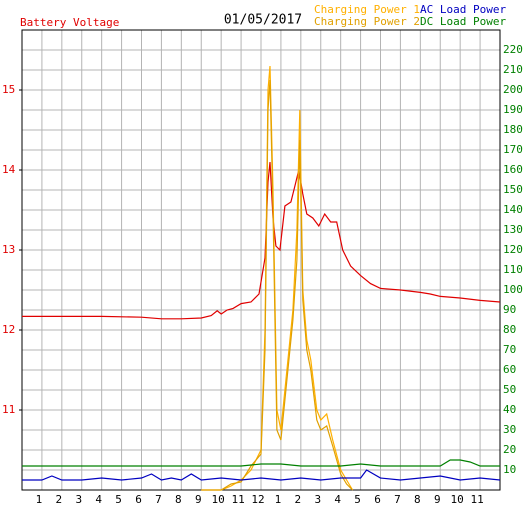 This screenshot has height=510, width=527. Describe the element at coordinates (367, 21) in the screenshot. I see `legend-entry: Charging Power 2` at that location.